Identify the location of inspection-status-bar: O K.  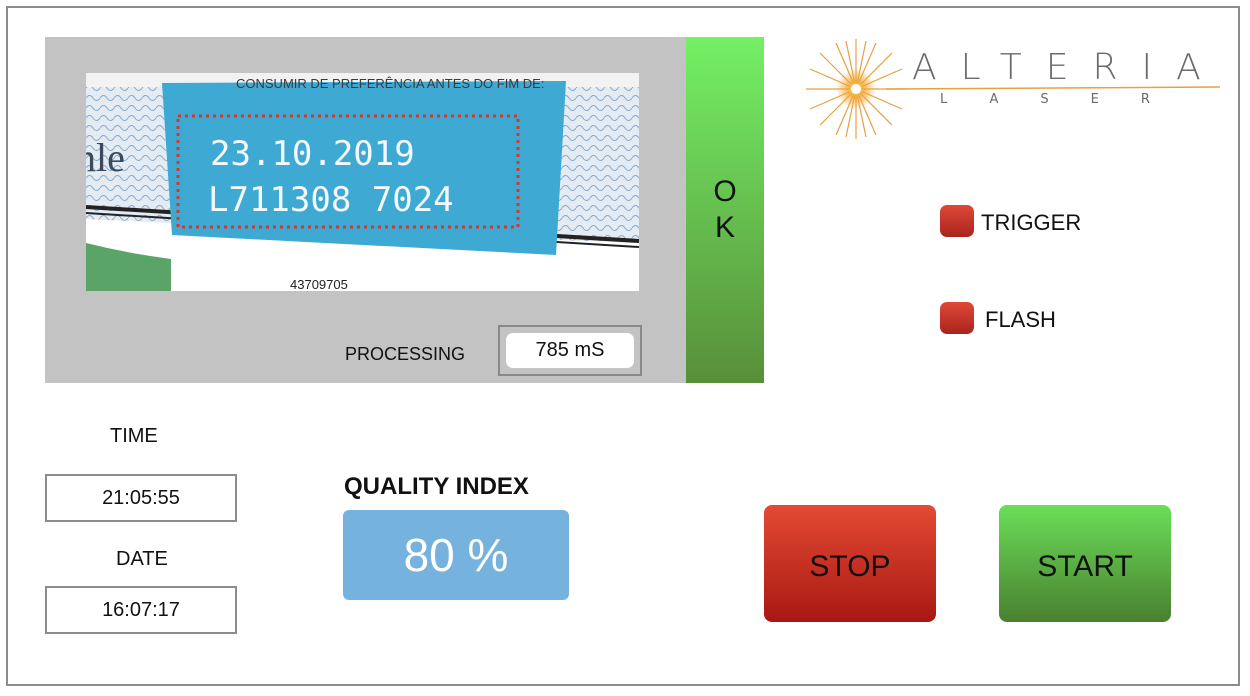
(725, 210).